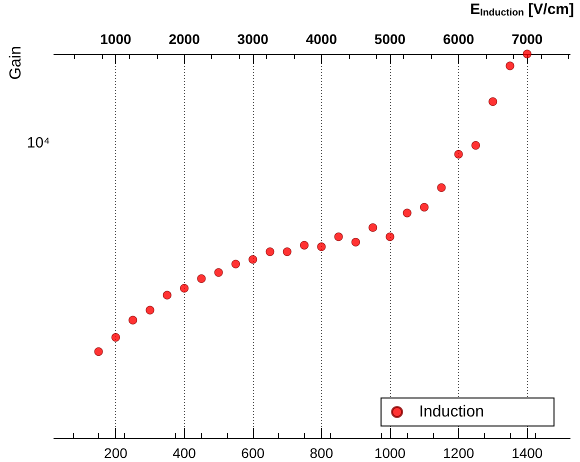 This screenshot has height=462, width=580. Describe the element at coordinates (253, 39) in the screenshot. I see `x2-tick-label: 3000` at that location.